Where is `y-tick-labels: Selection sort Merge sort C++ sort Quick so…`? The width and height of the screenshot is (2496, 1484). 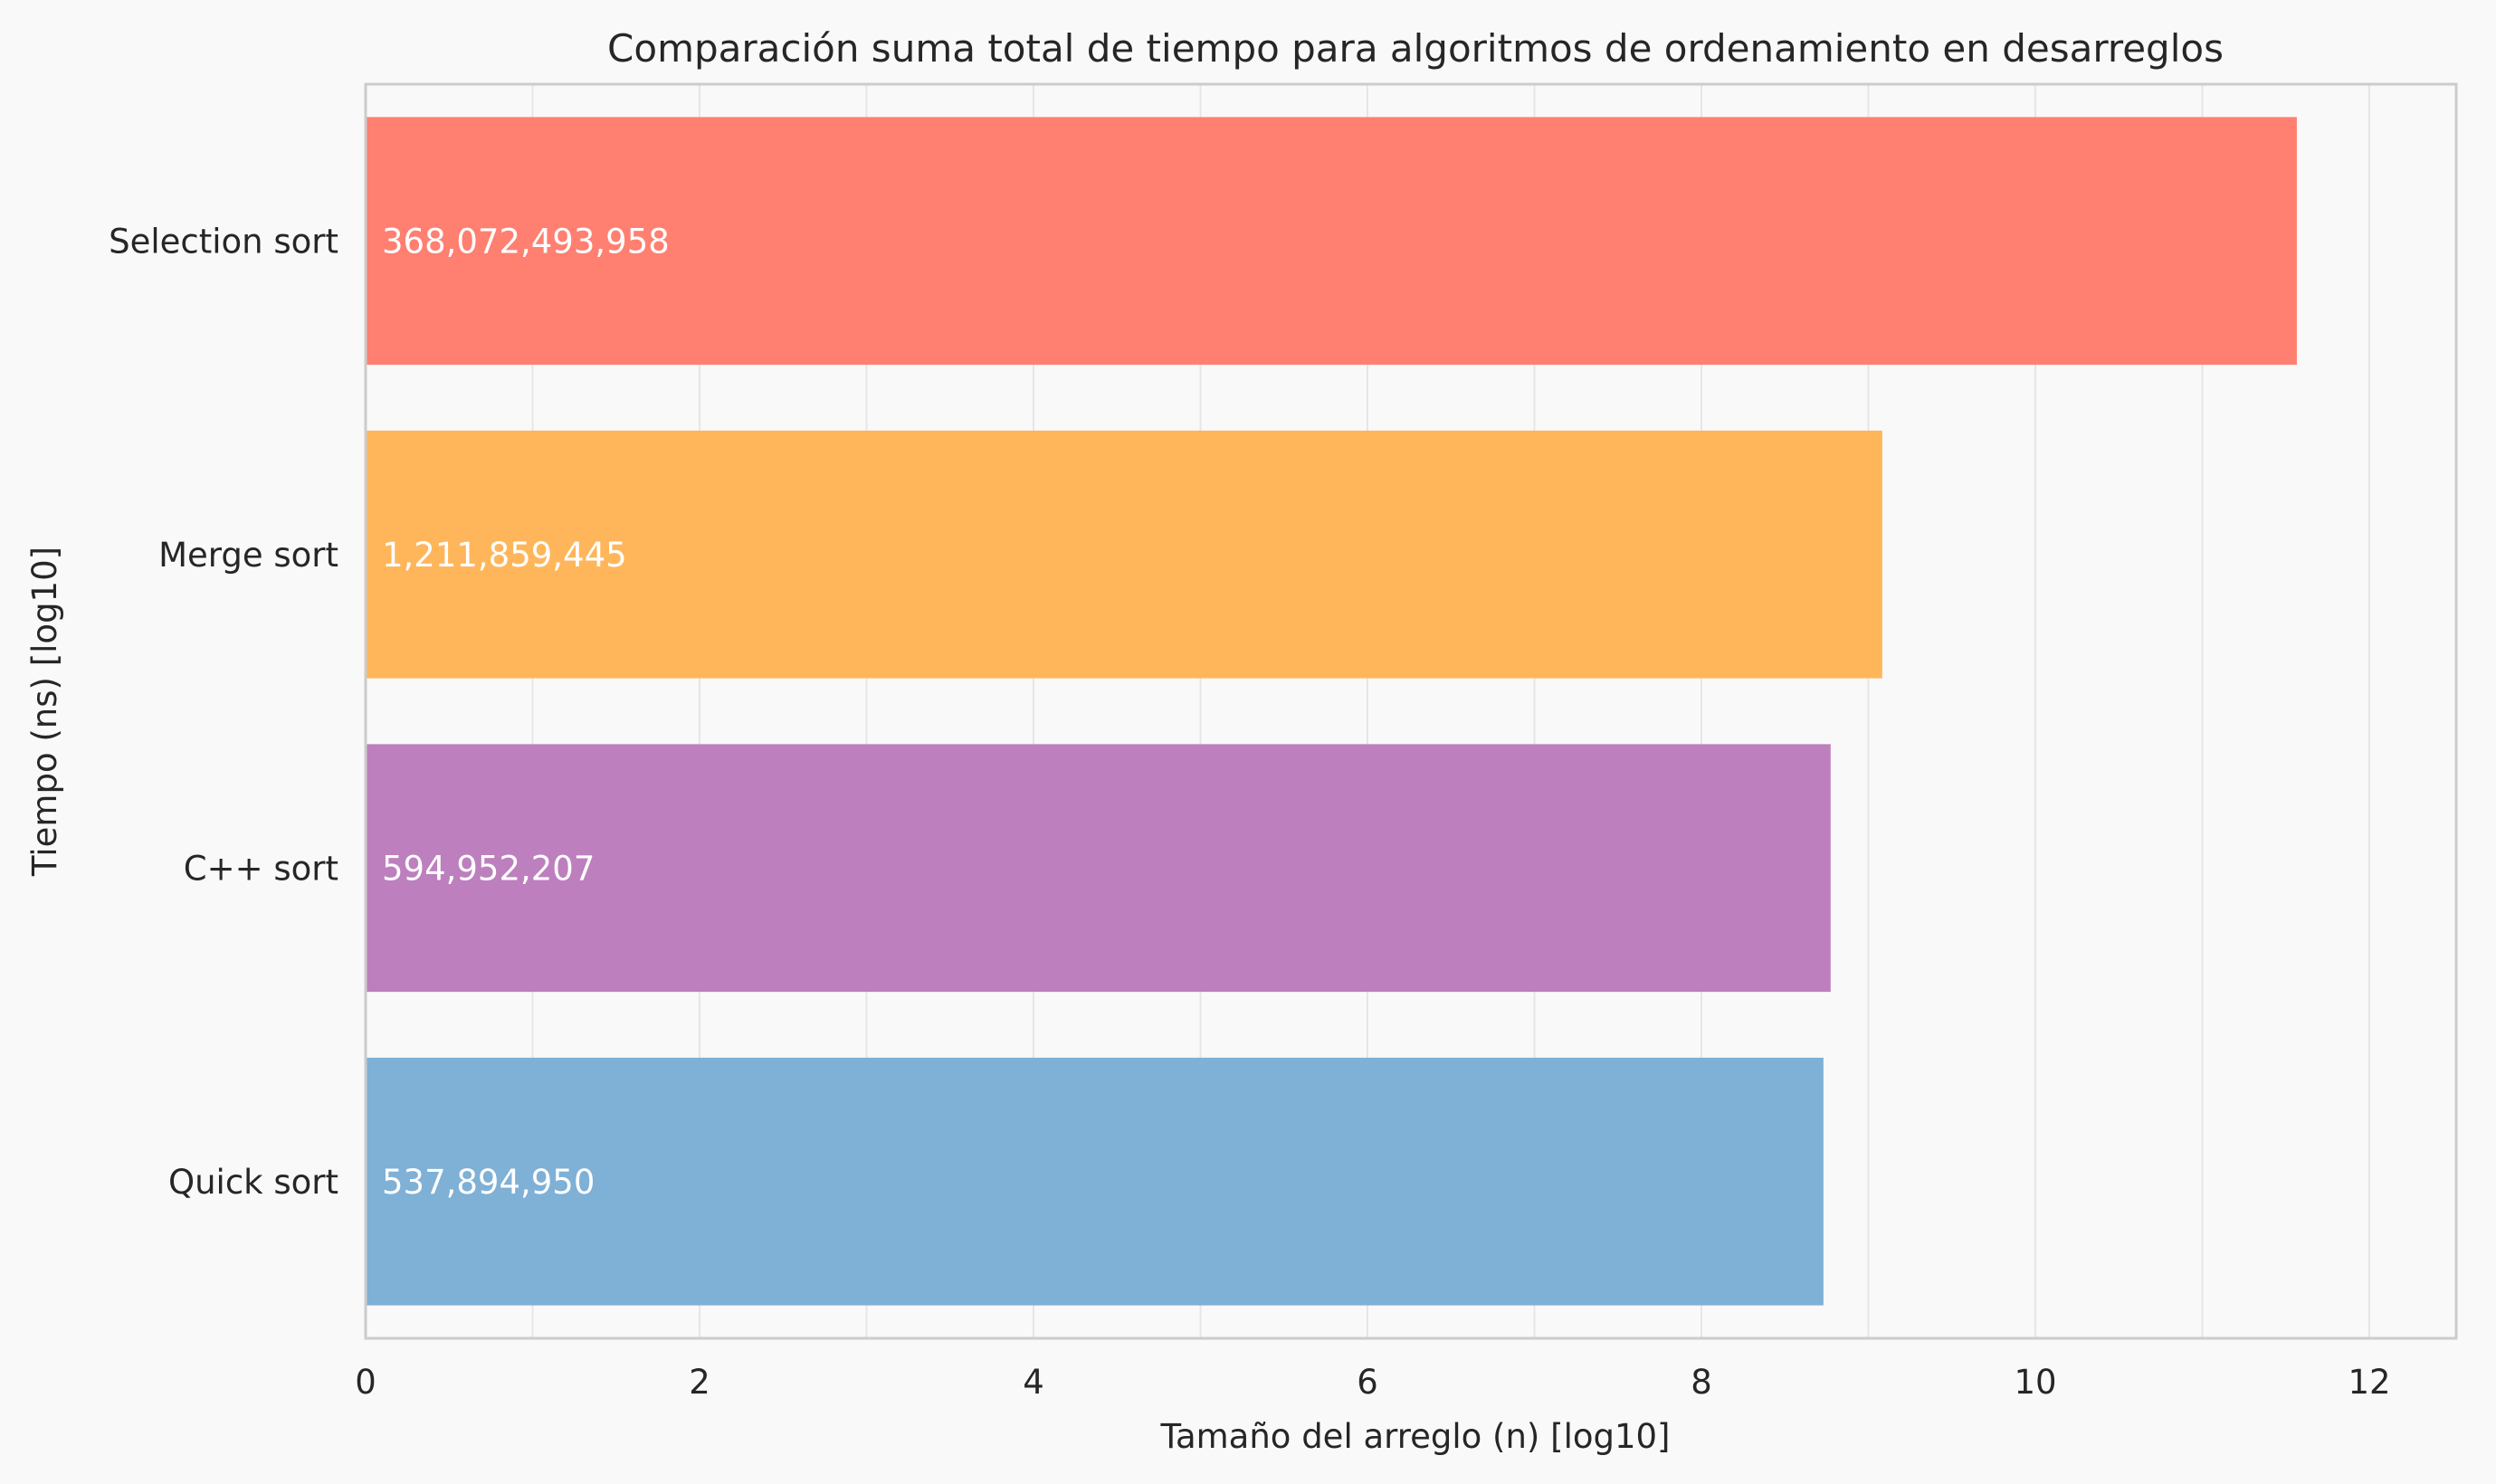 y-tick-labels: Selection sort Merge sort C++ sort Quick so… is located at coordinates (223, 712).